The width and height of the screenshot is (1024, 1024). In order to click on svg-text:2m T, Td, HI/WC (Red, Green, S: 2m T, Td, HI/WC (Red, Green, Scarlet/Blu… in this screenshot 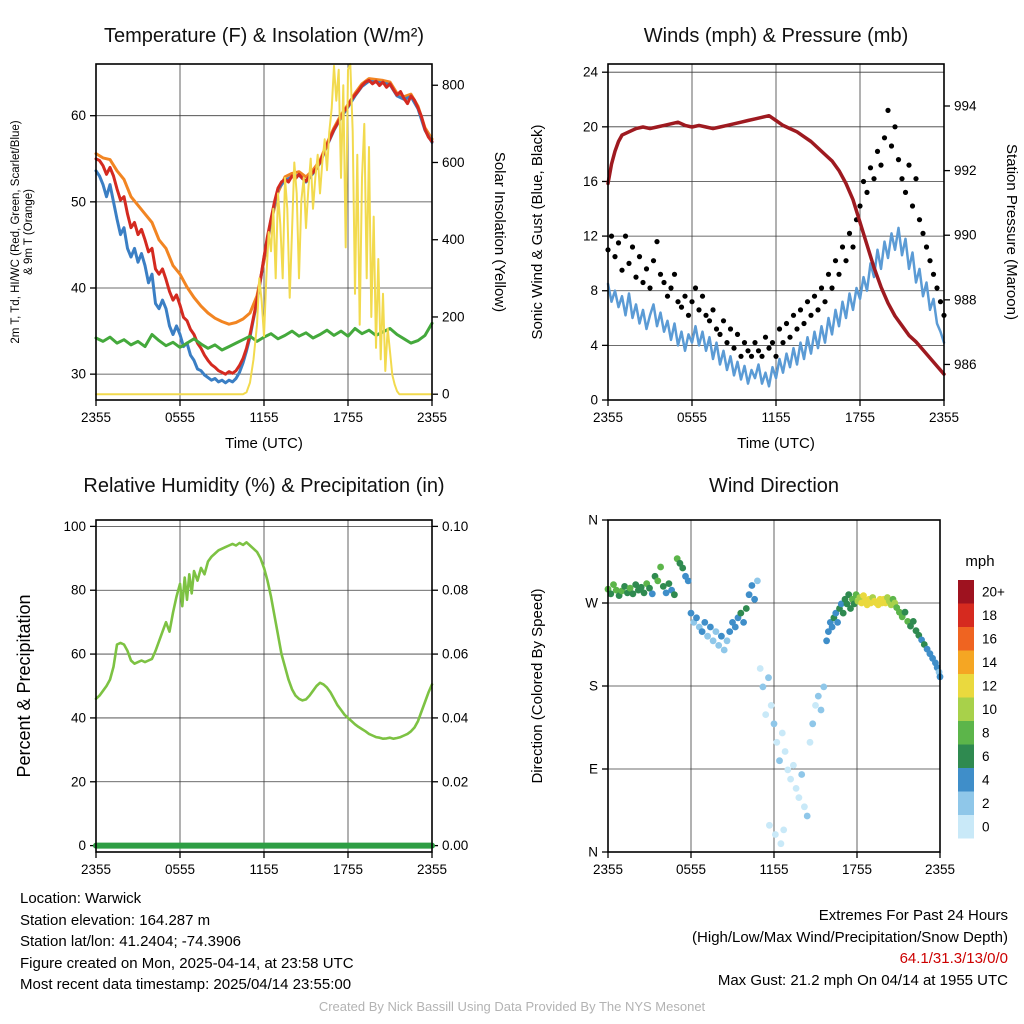, I will do `click(16, 231)`.